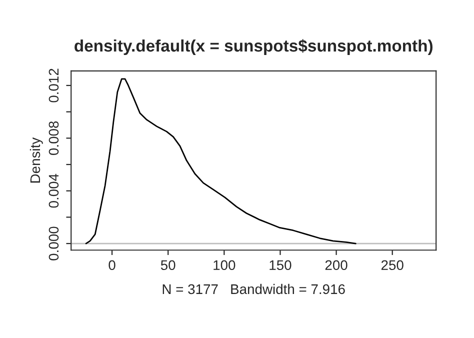  What do you see at coordinates (53, 243) in the screenshot?
I see `y-tick-label: 0.000` at bounding box center [53, 243].